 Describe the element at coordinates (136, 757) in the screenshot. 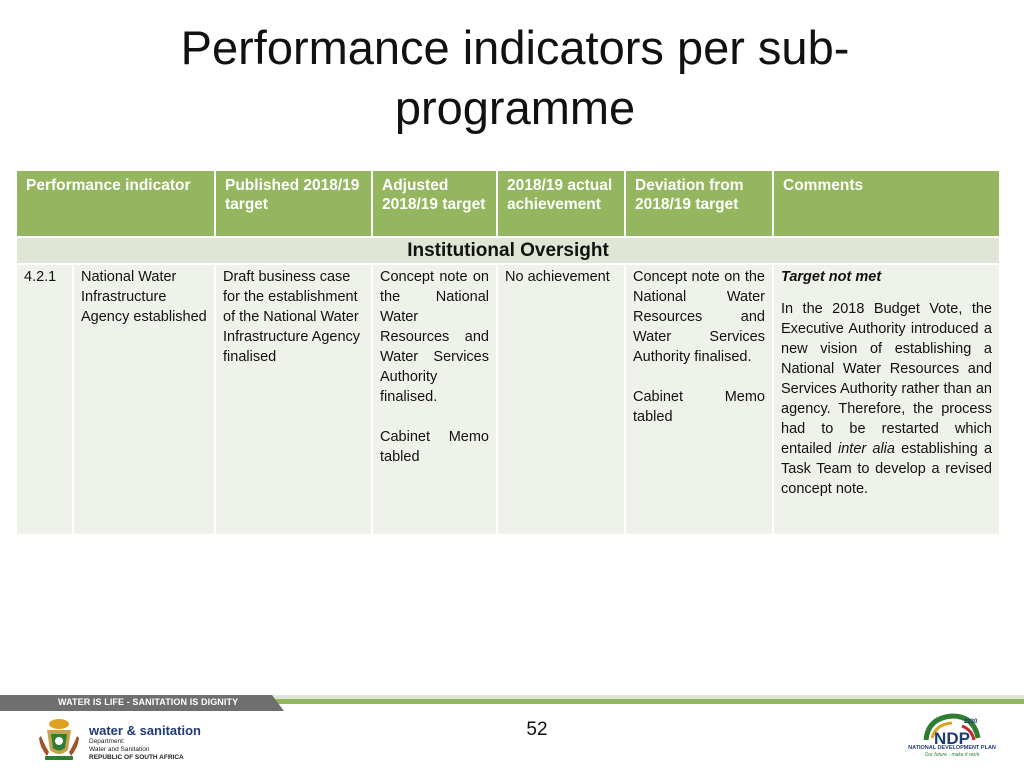

I see `department-line-3: REPUBLIC OF SOUTH AFRICA` at that location.